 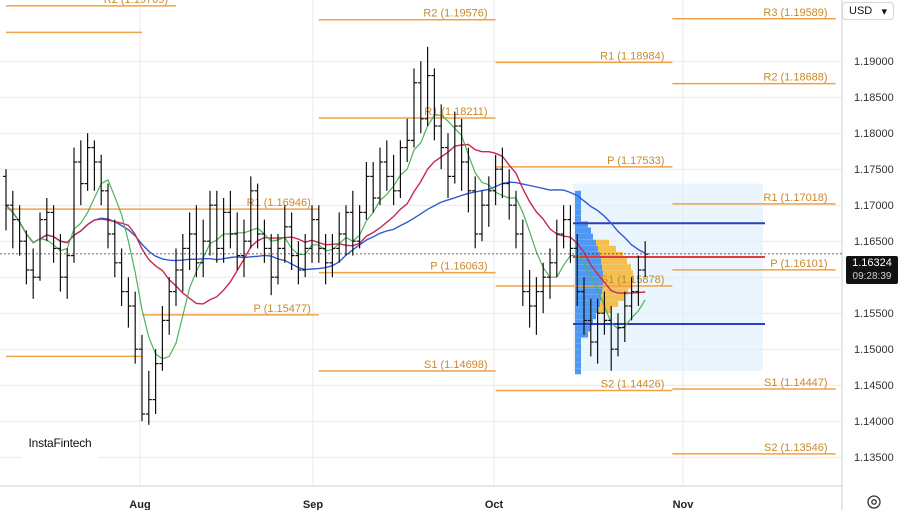 I want to click on pivot-label: S1 (1.14698), so click(x=456, y=365).